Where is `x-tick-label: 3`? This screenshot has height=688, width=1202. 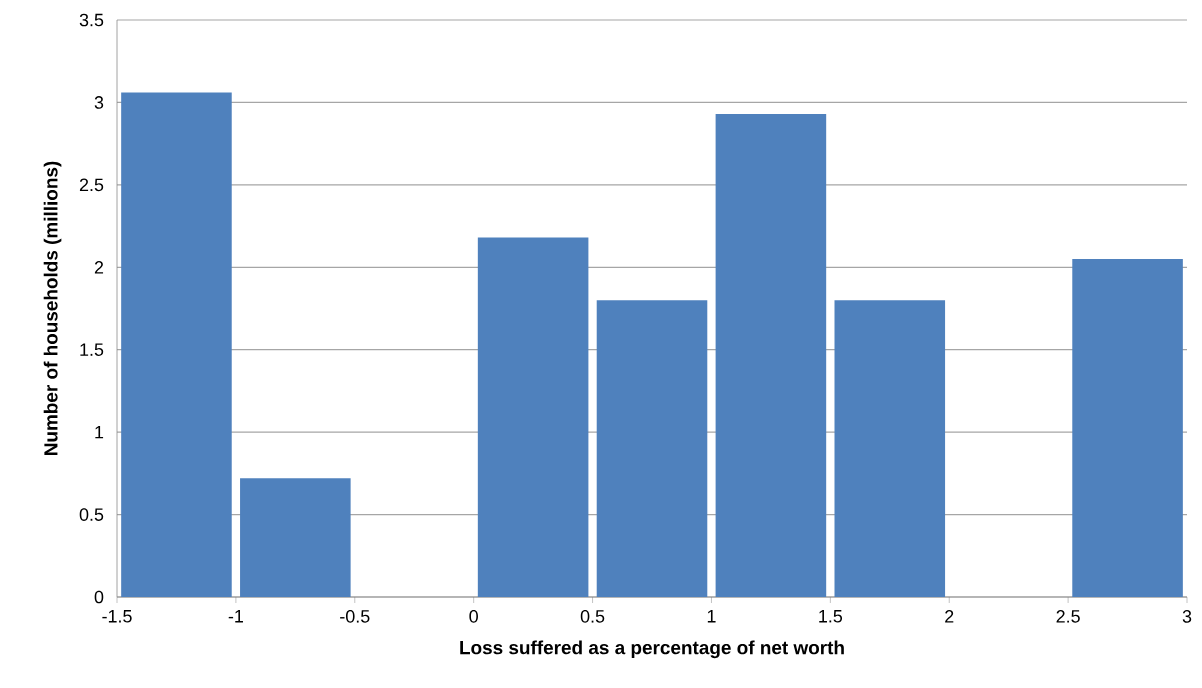
x-tick-label: 3 is located at coordinates (1187, 616).